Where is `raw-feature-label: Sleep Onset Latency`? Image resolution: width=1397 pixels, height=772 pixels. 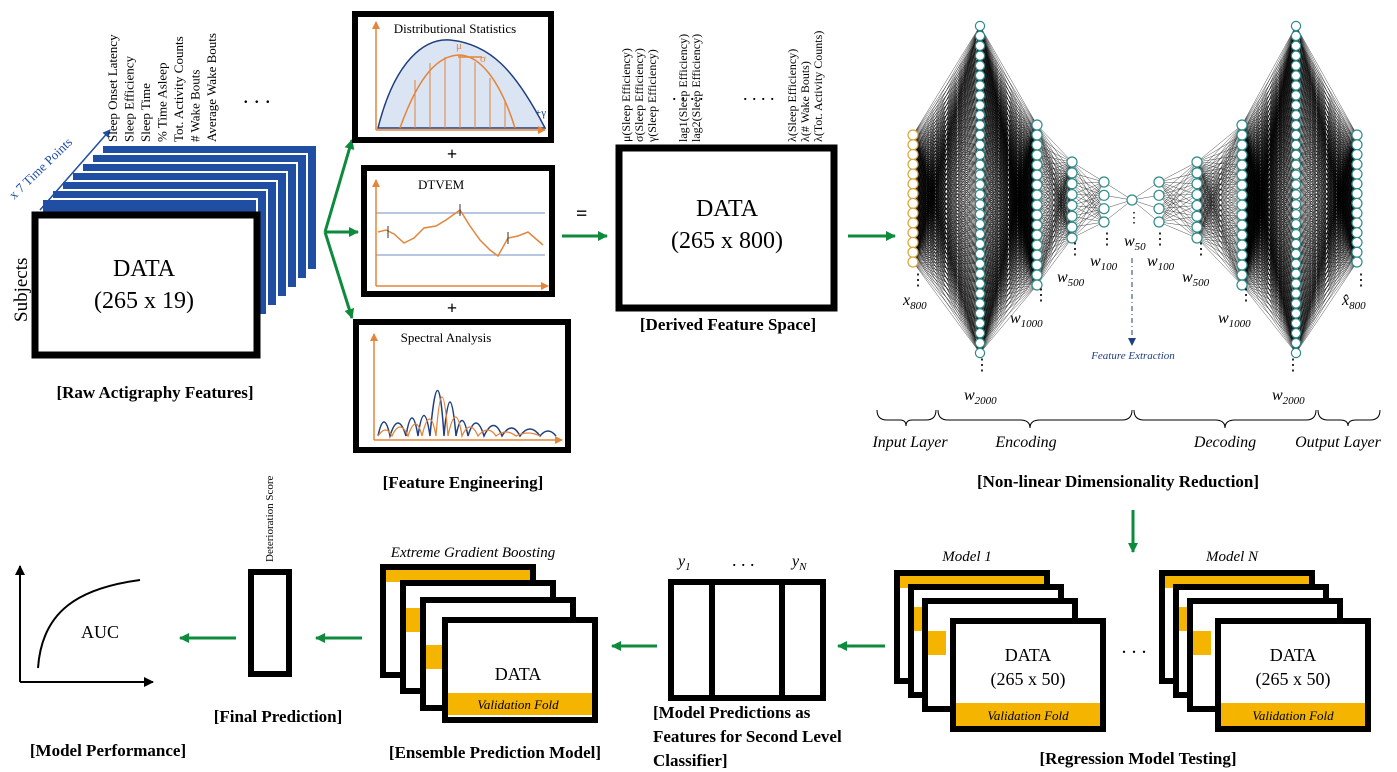
raw-feature-label: Sleep Onset Latency is located at coordinates (112, 88).